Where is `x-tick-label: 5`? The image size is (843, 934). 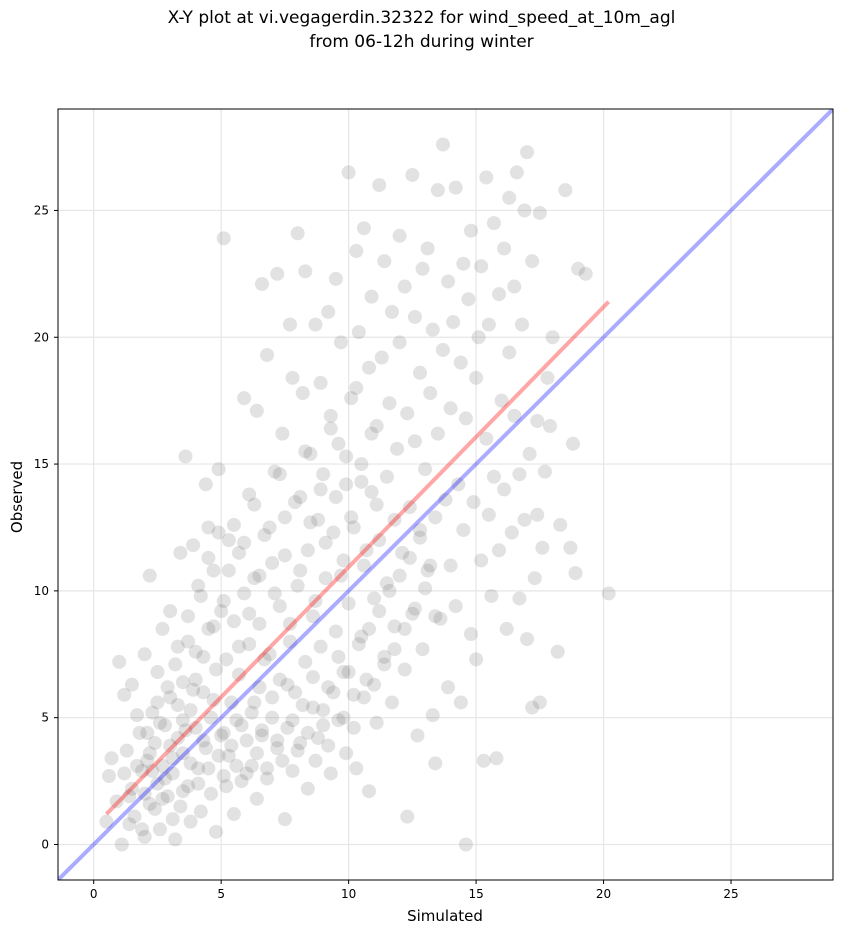 x-tick-label: 5 is located at coordinates (221, 894).